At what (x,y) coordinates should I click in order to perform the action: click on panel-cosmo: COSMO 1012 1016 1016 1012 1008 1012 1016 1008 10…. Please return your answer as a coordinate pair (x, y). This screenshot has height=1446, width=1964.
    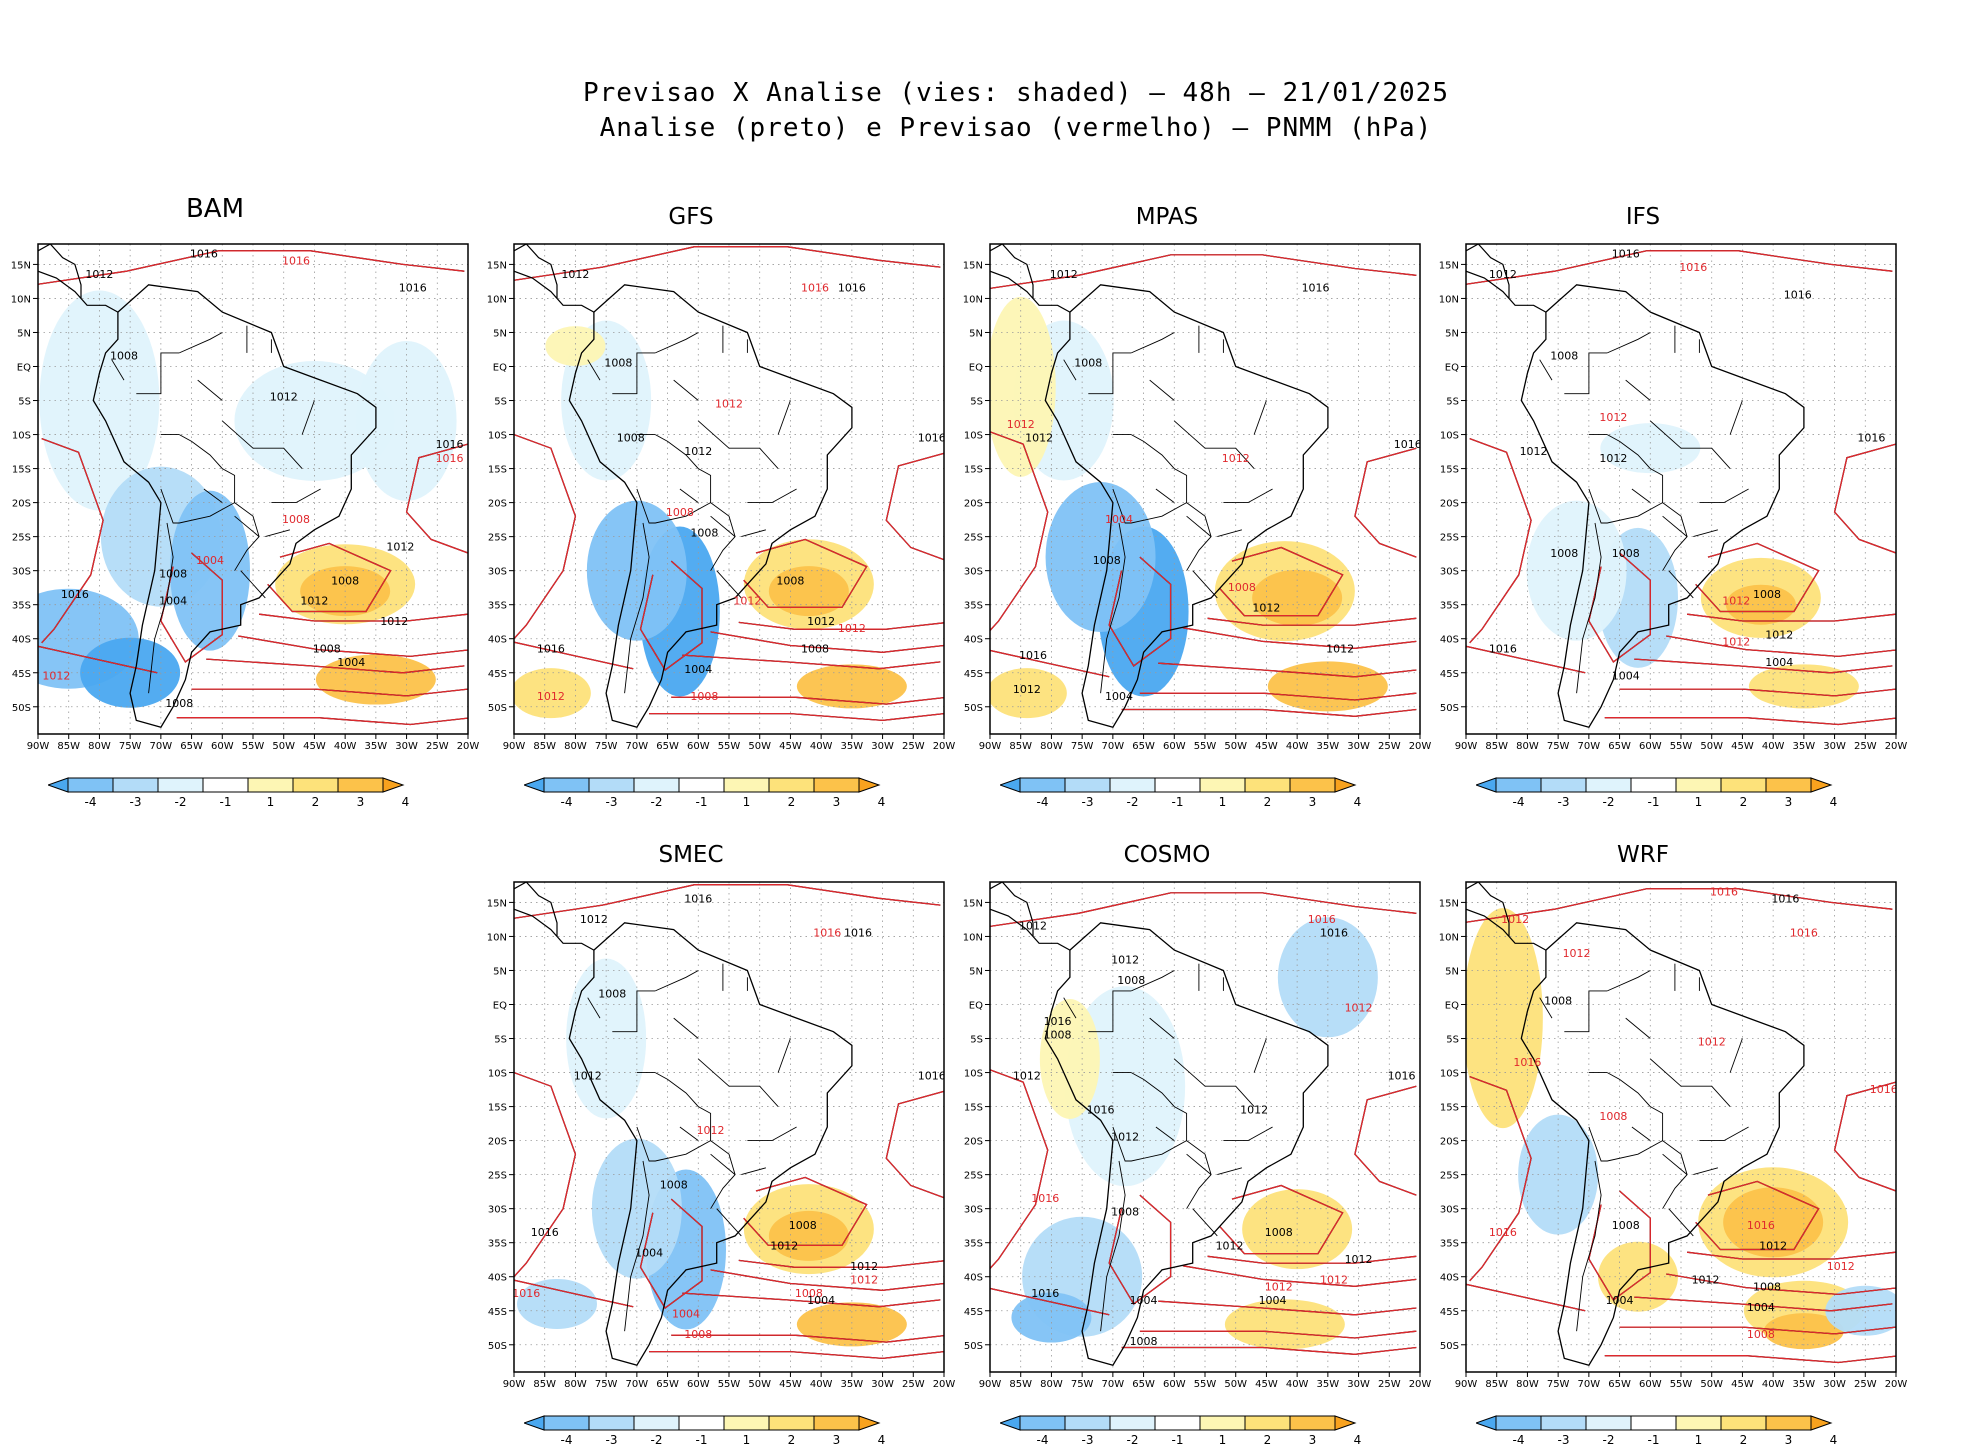
    Looking at the image, I should click on (1192, 1137).